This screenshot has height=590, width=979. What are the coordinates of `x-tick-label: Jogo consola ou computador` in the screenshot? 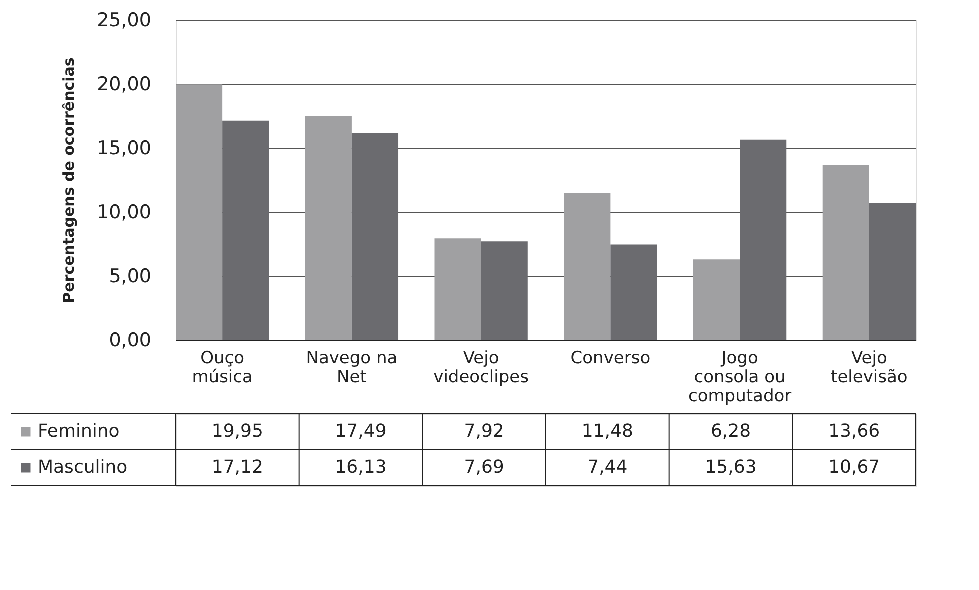 It's located at (740, 377).